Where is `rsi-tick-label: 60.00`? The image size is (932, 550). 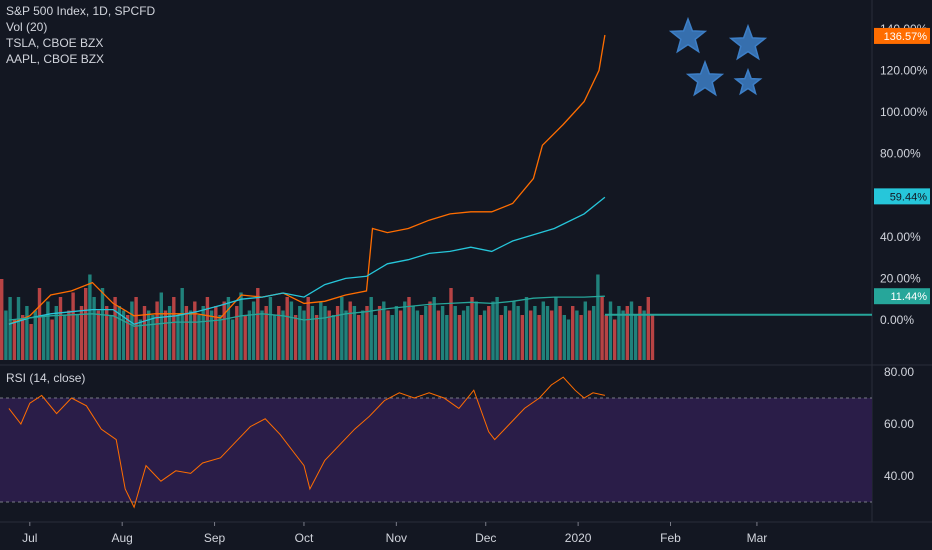
rsi-tick-label: 60.00 is located at coordinates (899, 424).